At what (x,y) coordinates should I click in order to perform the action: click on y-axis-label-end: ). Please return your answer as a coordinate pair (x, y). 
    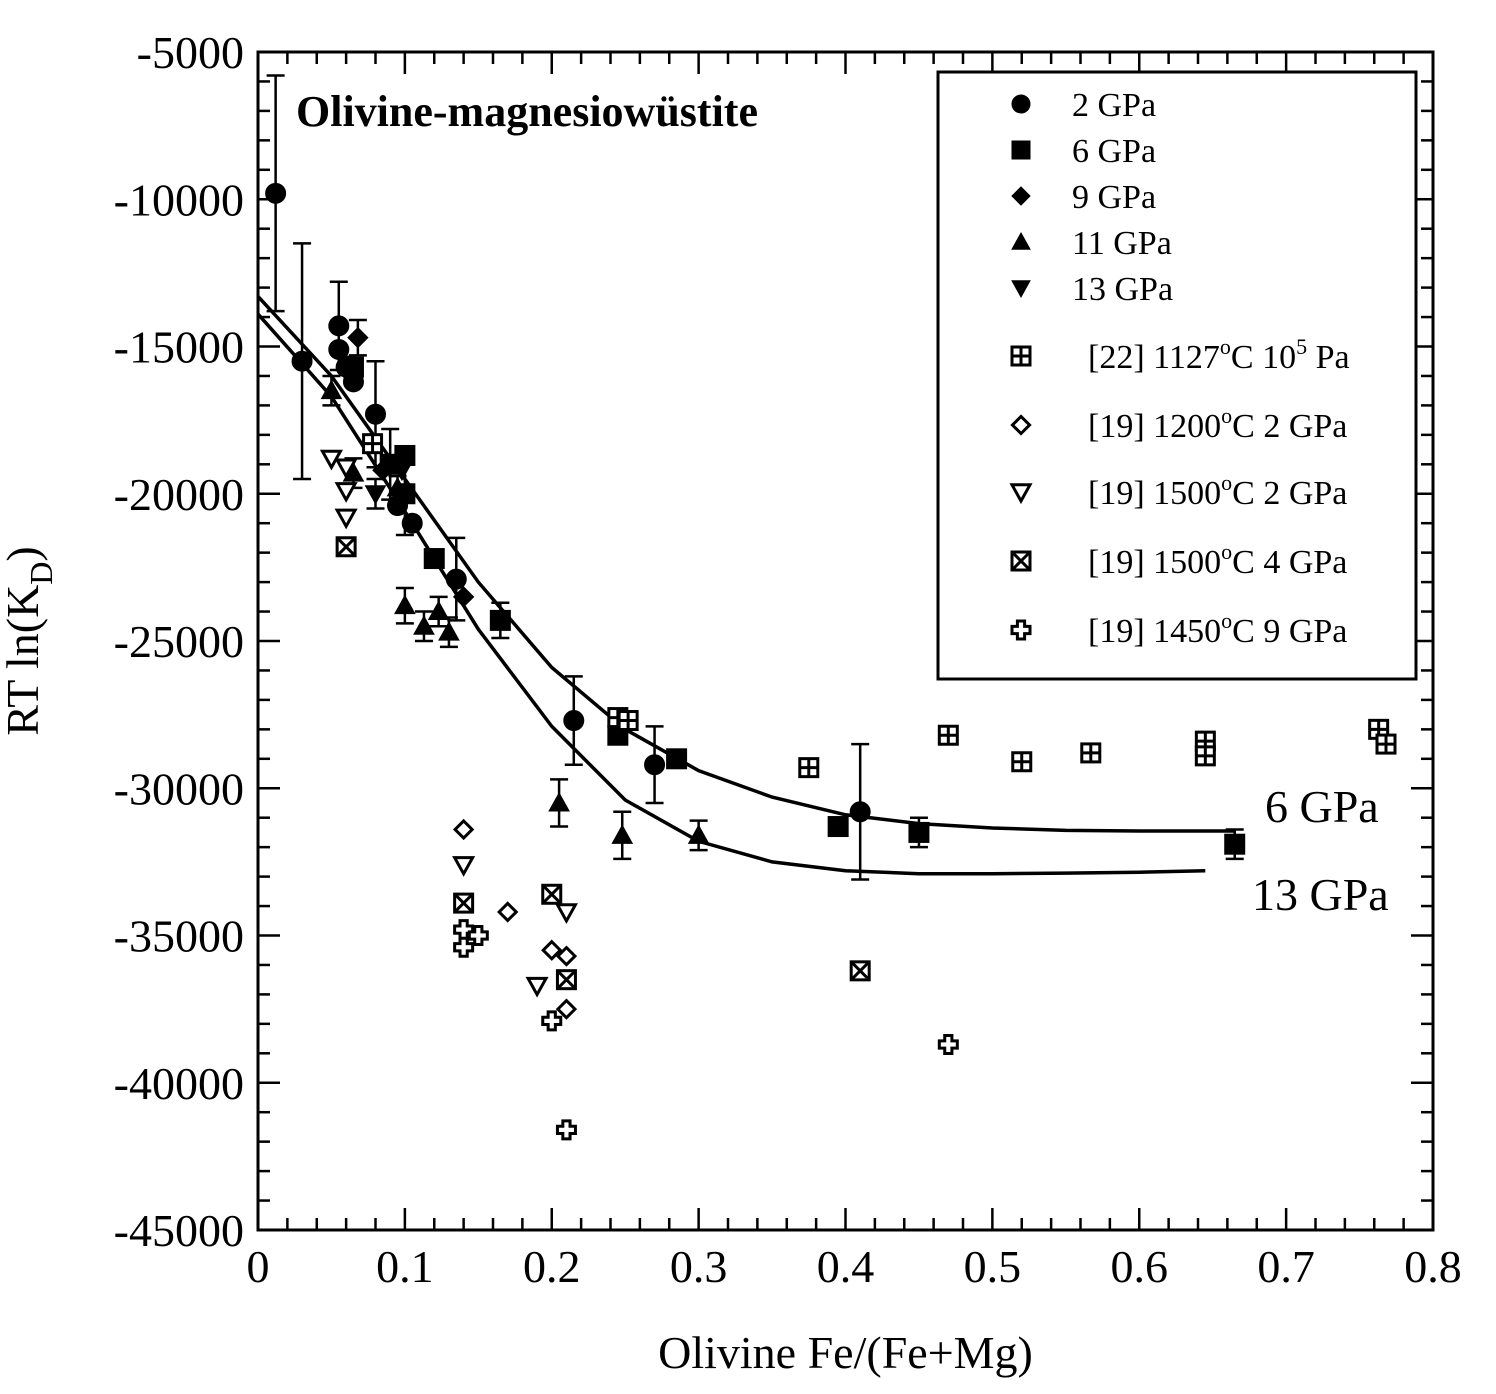
    Looking at the image, I should click on (24, 553).